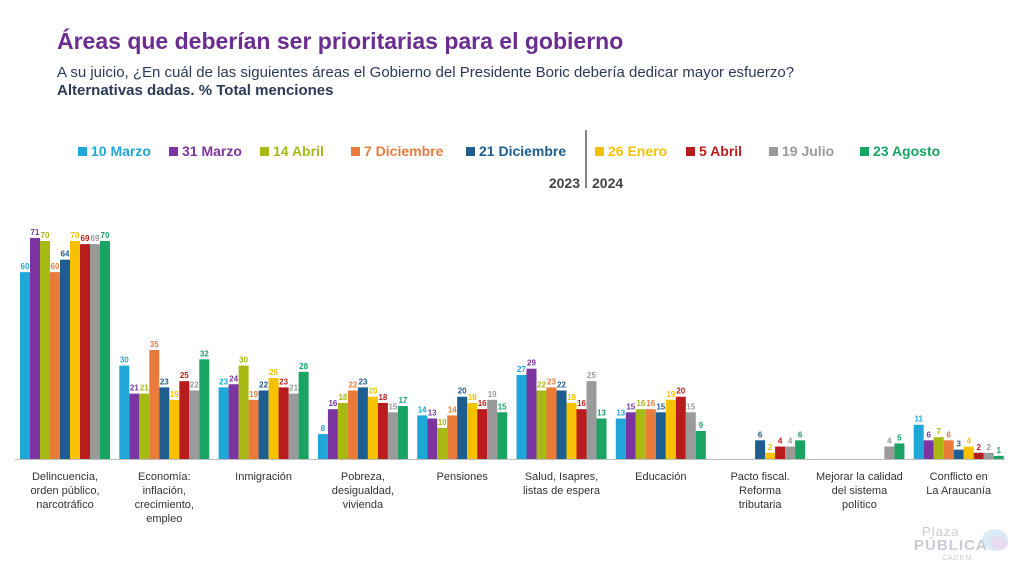 The image size is (1024, 571). I want to click on bar-value-label: 9, so click(701, 425).